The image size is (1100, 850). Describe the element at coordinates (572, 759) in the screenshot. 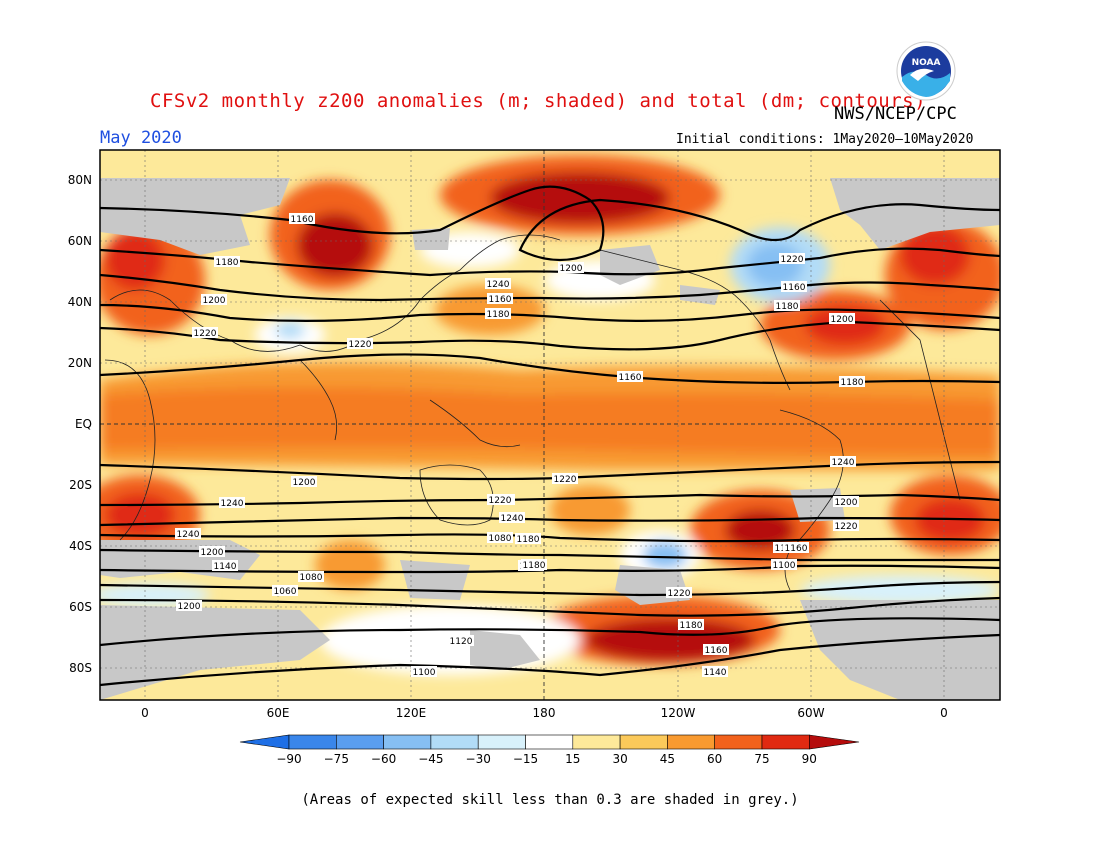

I see `colorbar-label: 15` at that location.